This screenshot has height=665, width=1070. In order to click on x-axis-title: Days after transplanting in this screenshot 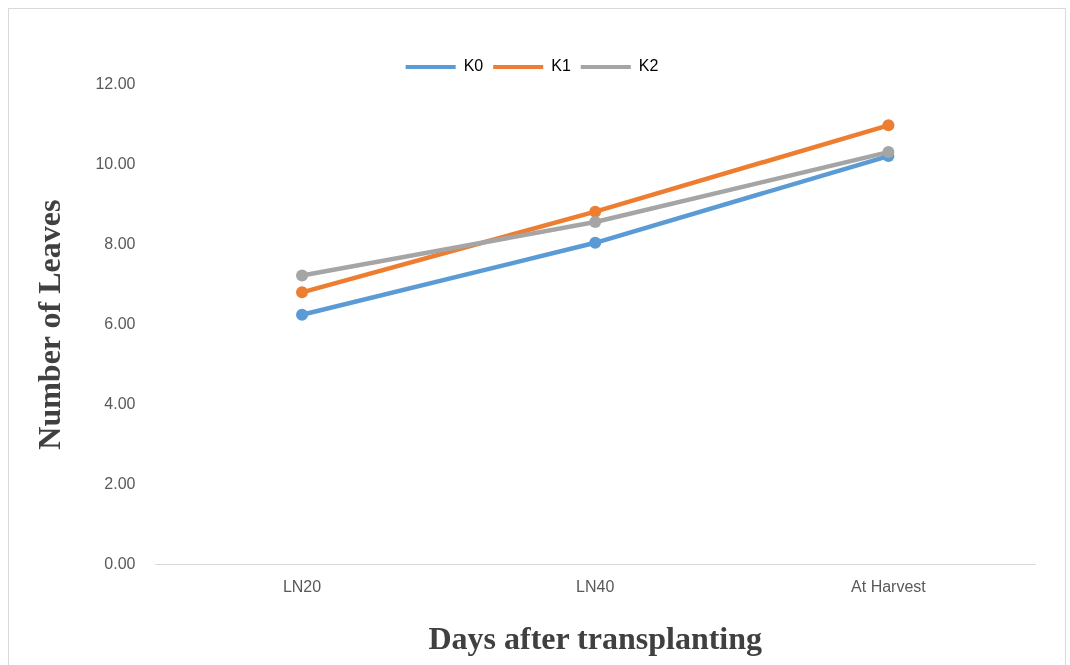, I will do `click(595, 638)`.